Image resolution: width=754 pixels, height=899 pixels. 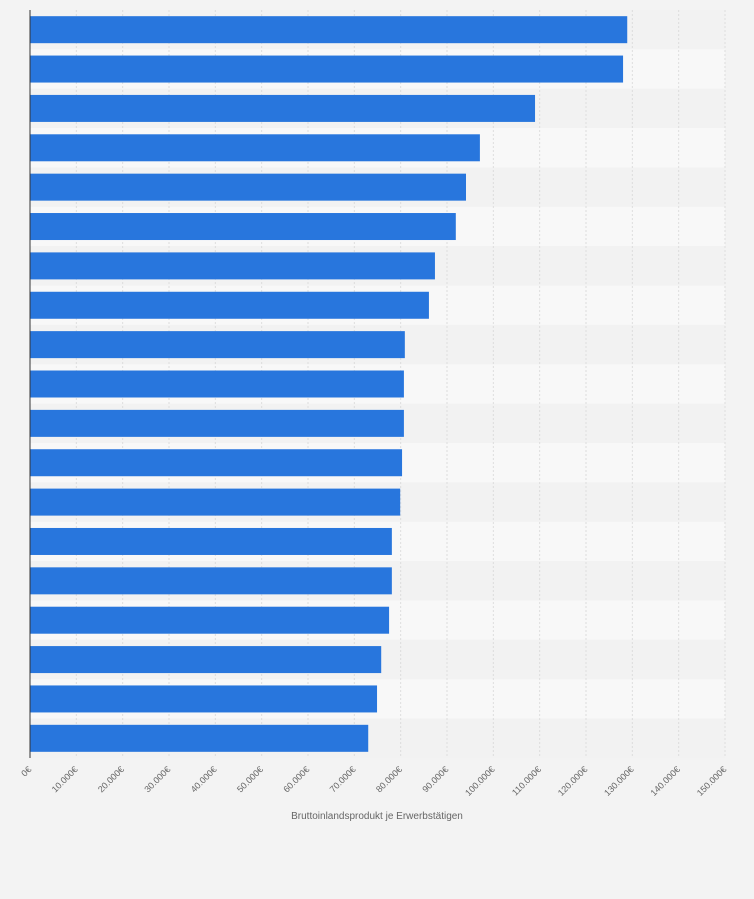 I want to click on x-tick-label: 10.000€, so click(x=65, y=779).